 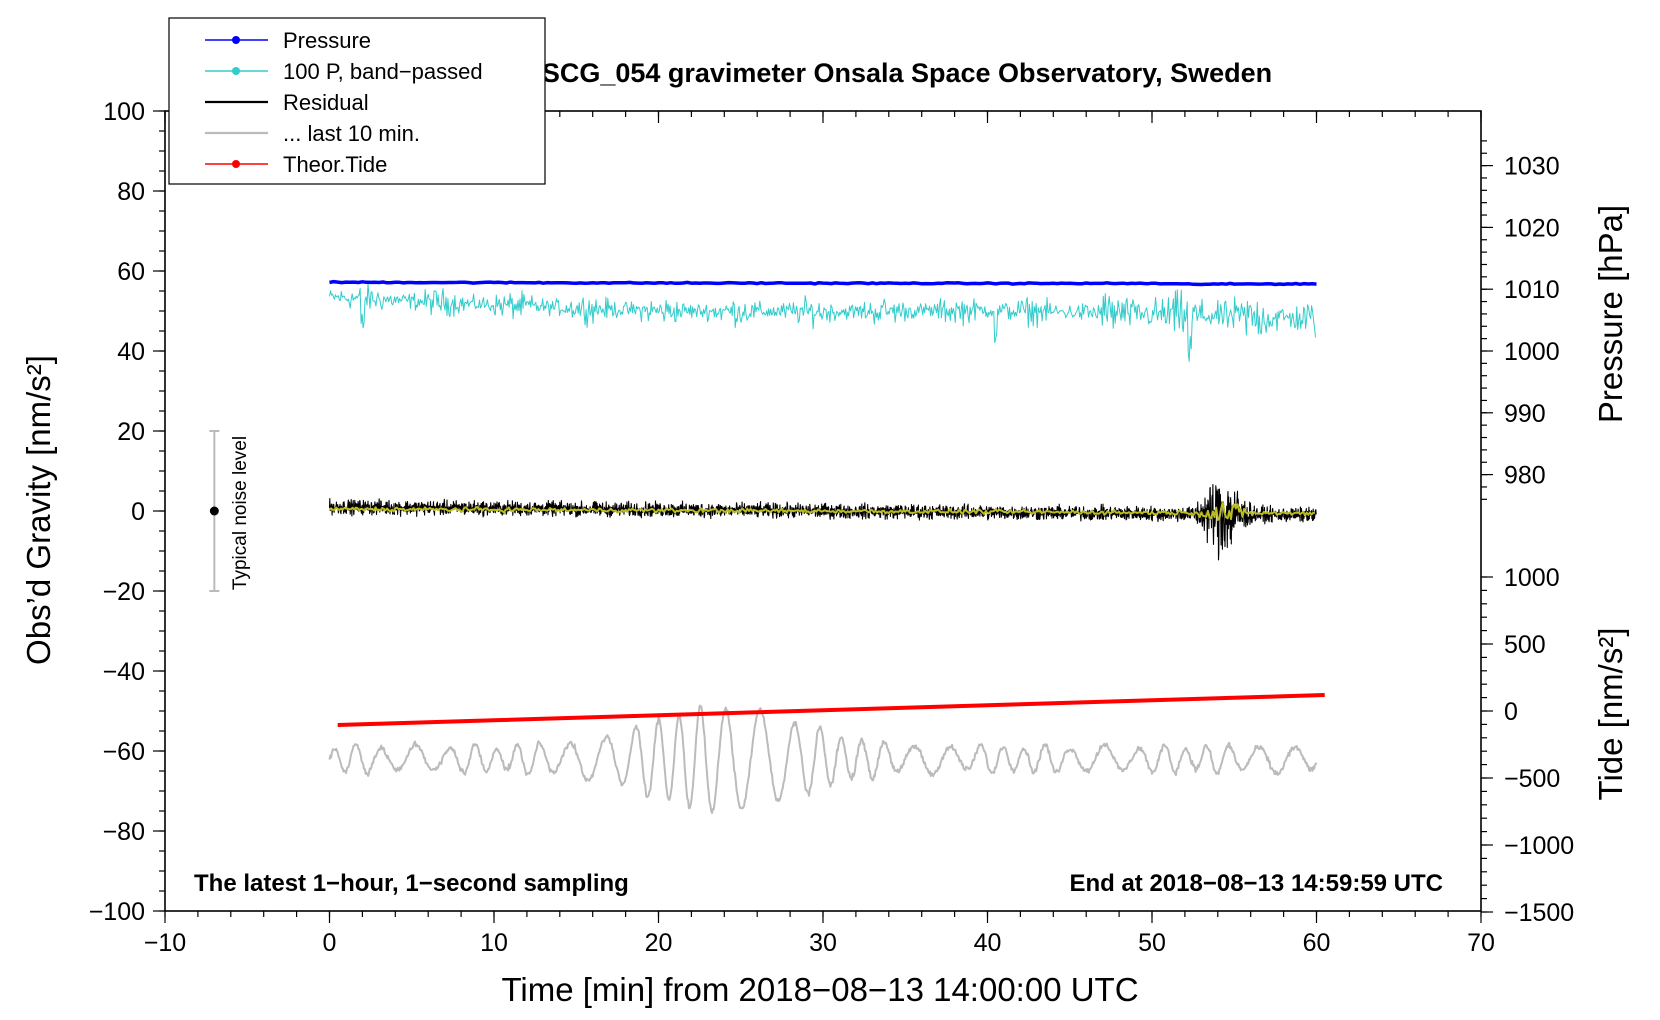 What do you see at coordinates (1525, 476) in the screenshot?
I see `pressure-tick-label: 980` at bounding box center [1525, 476].